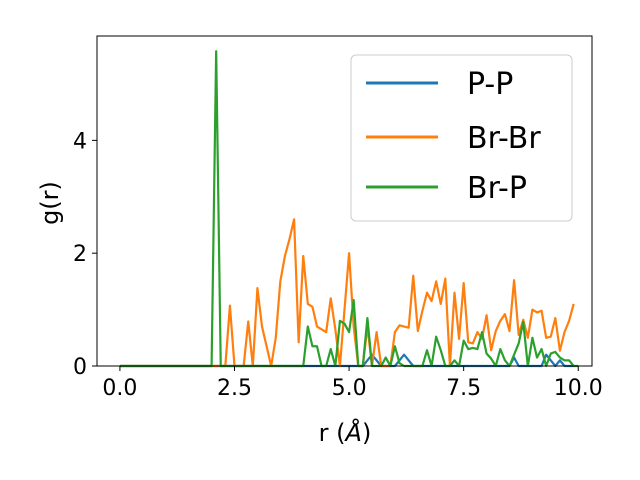 The width and height of the screenshot is (640, 480). I want to click on y-tick-label: 2, so click(80, 254).